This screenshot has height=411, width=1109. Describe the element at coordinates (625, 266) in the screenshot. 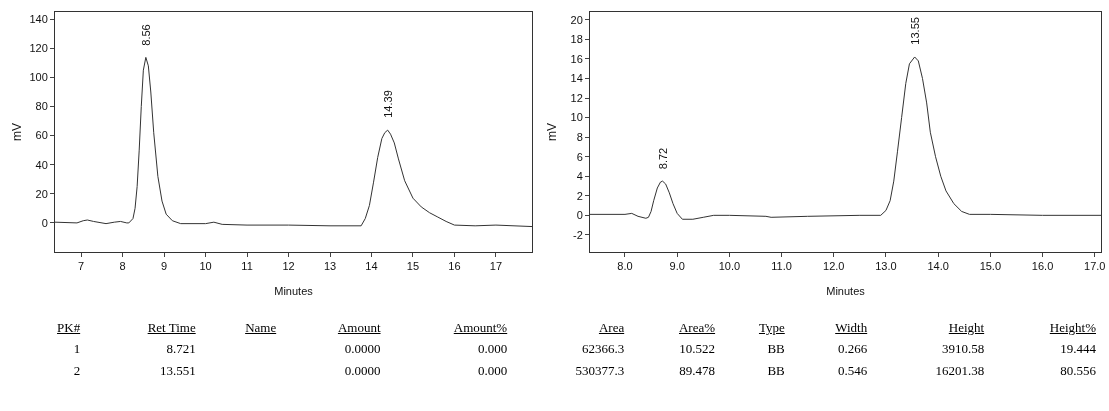

I see `x-tick-label: 8.0` at that location.